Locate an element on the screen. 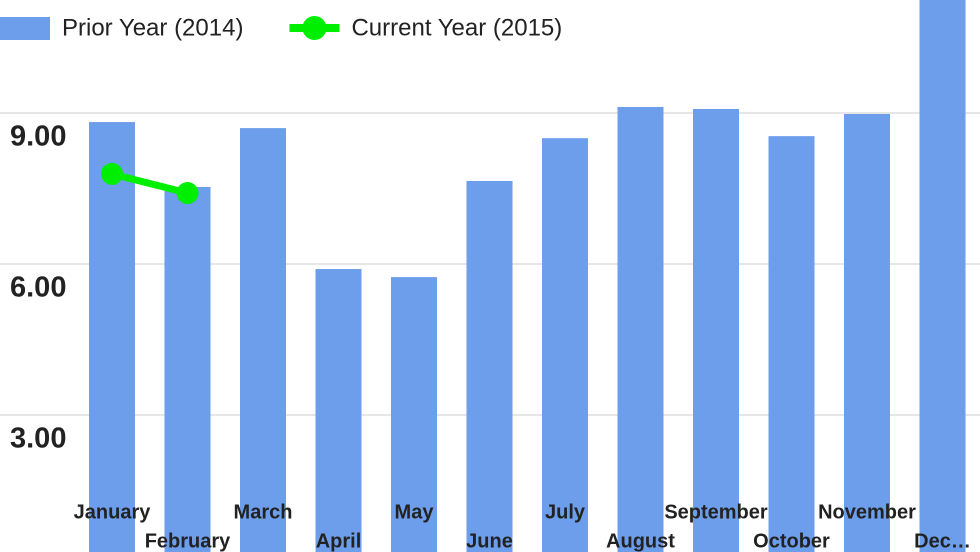 The width and height of the screenshot is (980, 552). legend-label: Current Year (2015) is located at coordinates (456, 27).